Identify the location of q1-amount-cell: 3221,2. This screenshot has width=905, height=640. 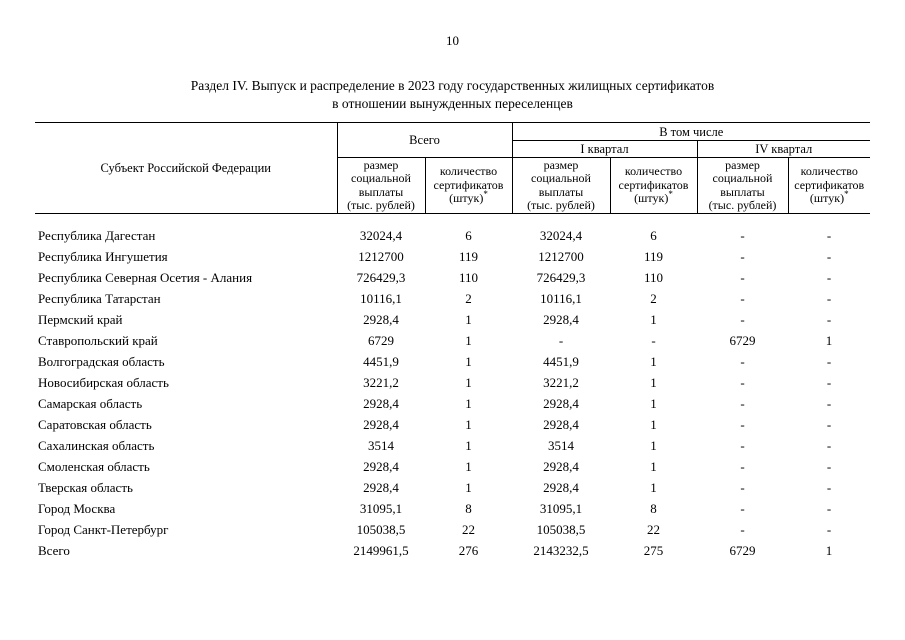
(561, 382).